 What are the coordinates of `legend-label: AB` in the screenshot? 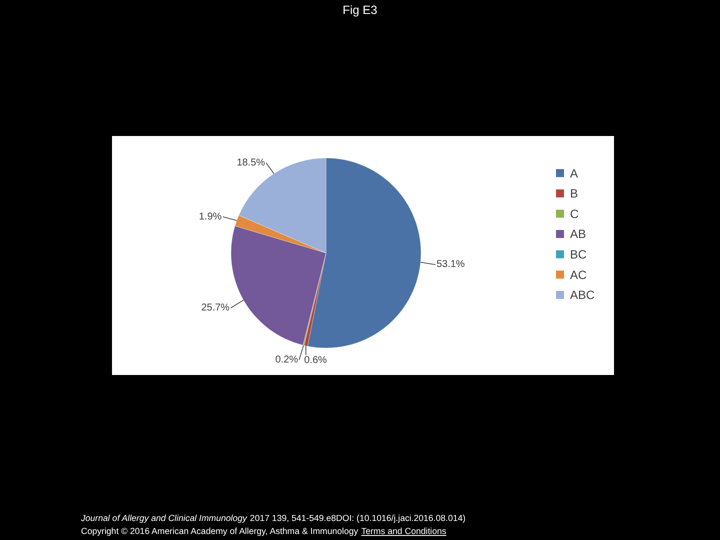 It's located at (578, 234).